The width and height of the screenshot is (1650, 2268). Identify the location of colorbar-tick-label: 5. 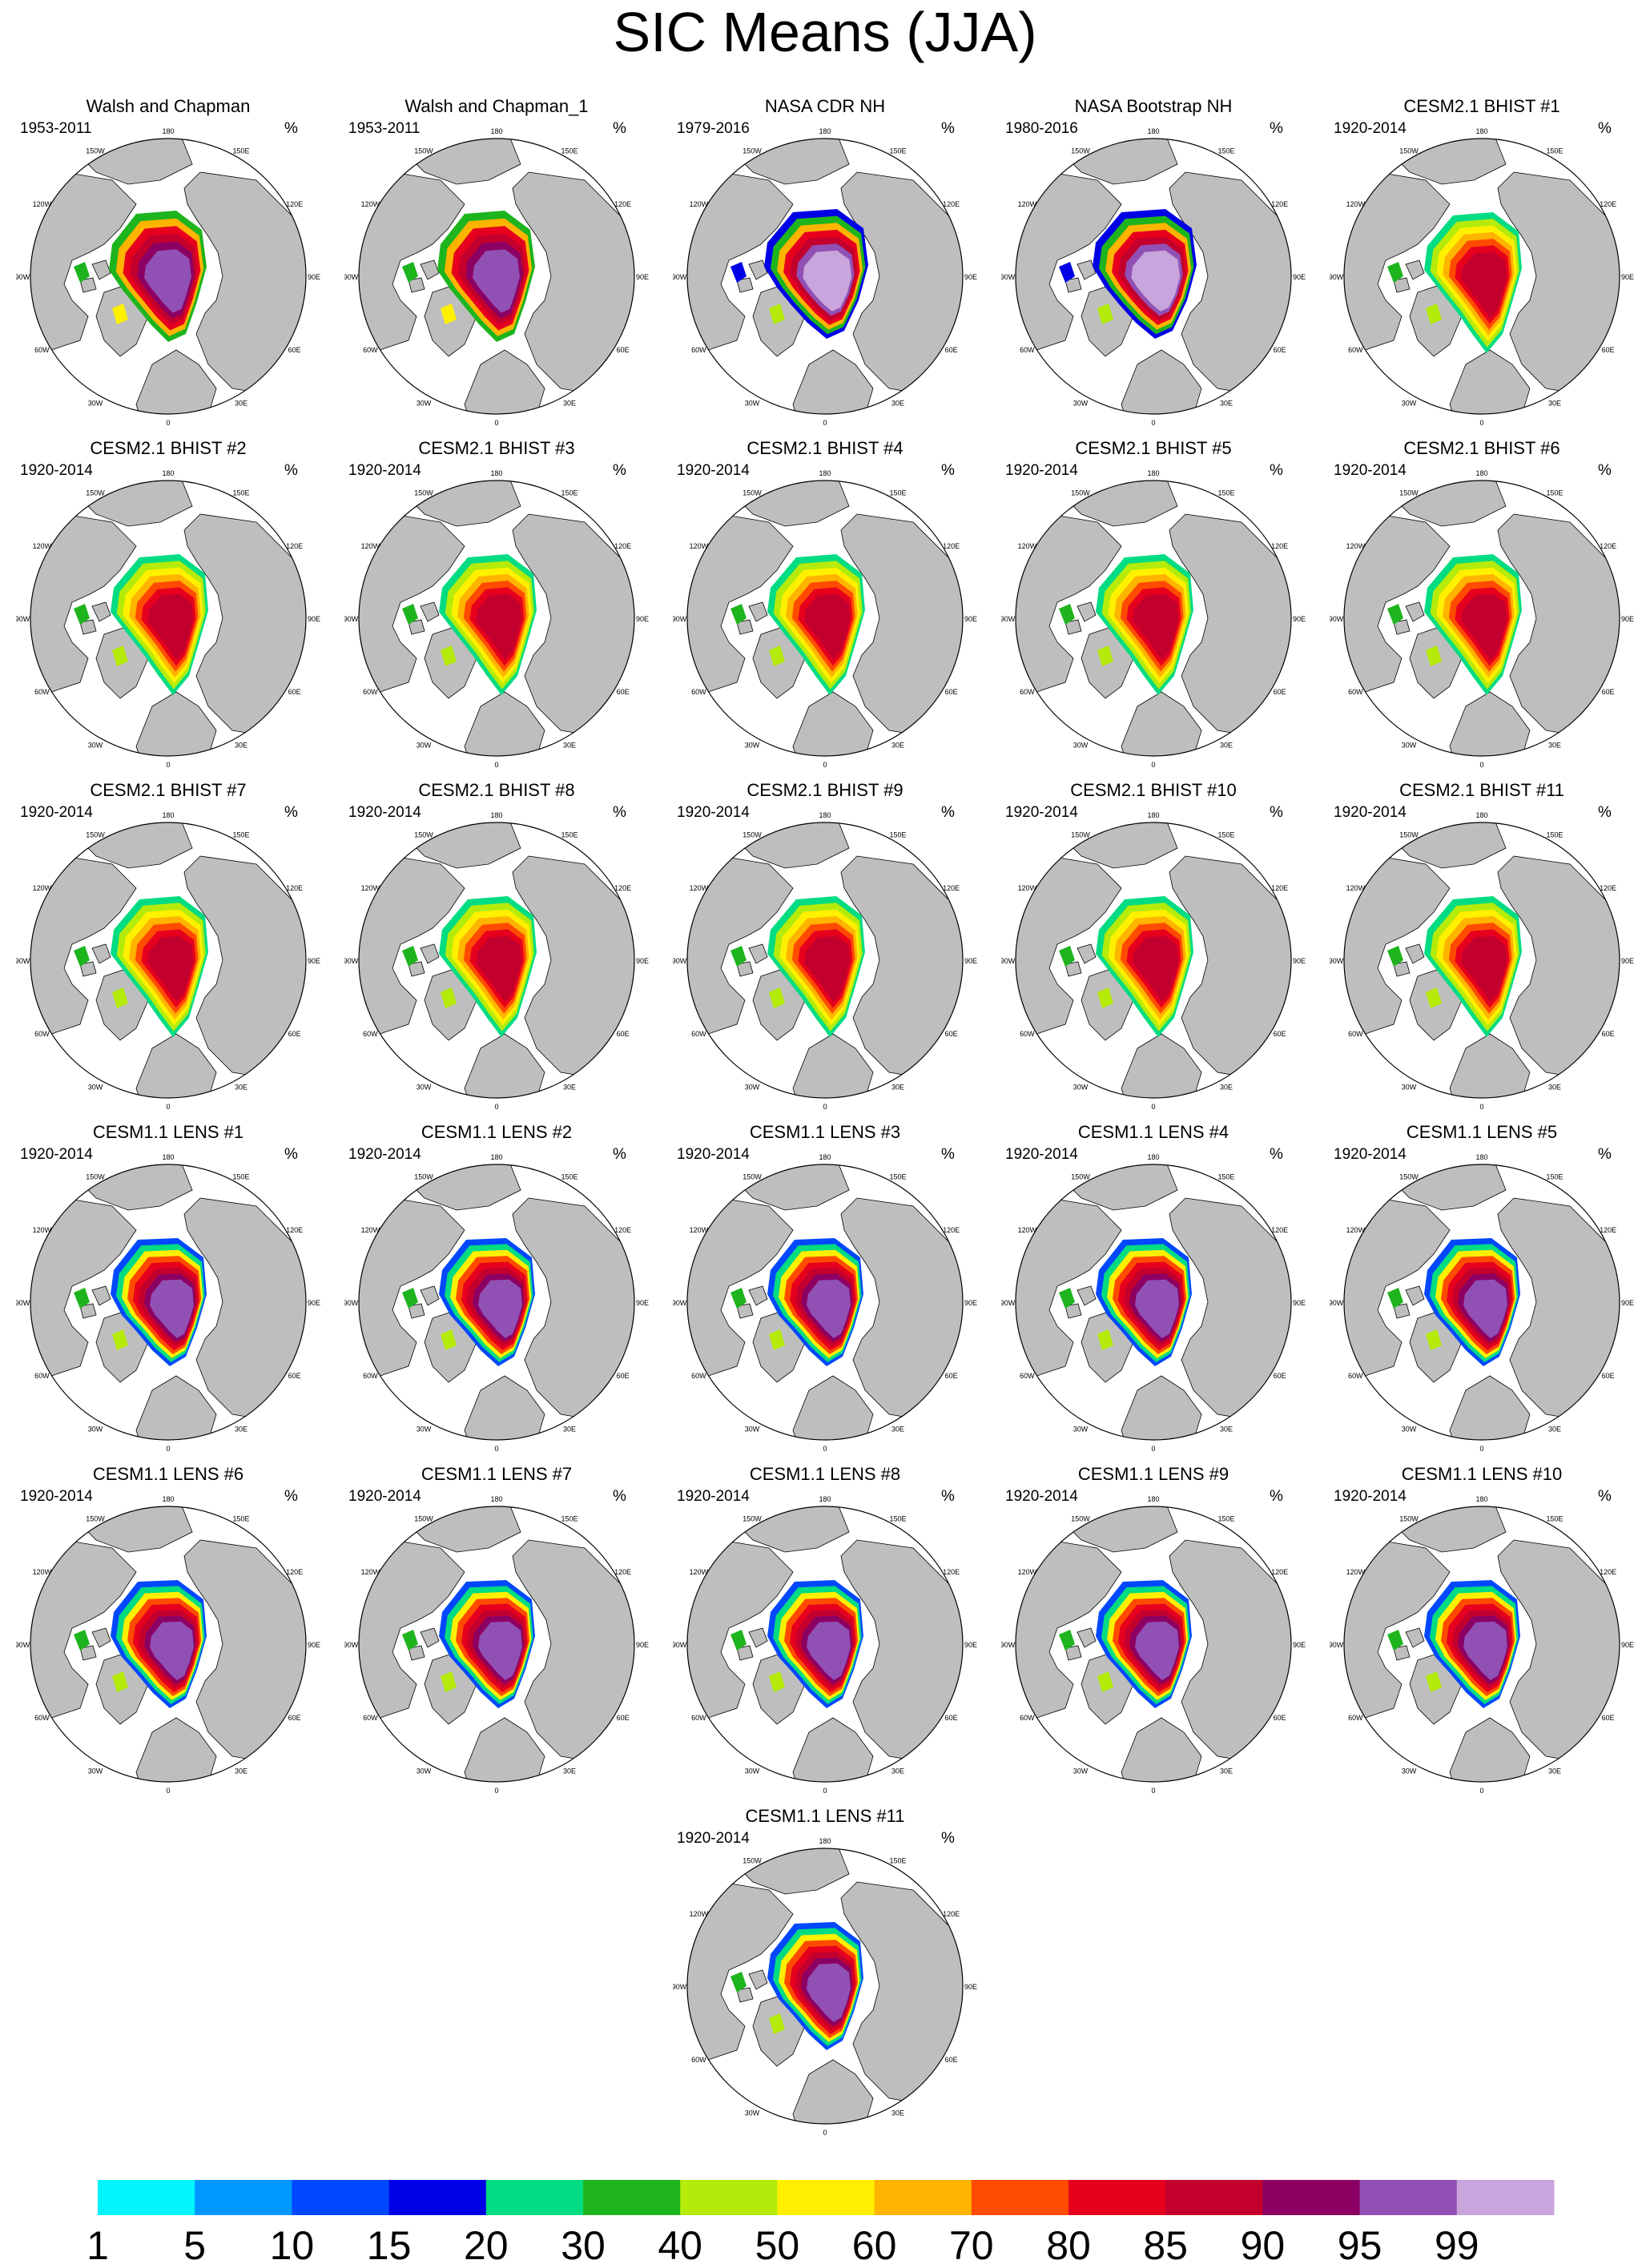
(195, 2245).